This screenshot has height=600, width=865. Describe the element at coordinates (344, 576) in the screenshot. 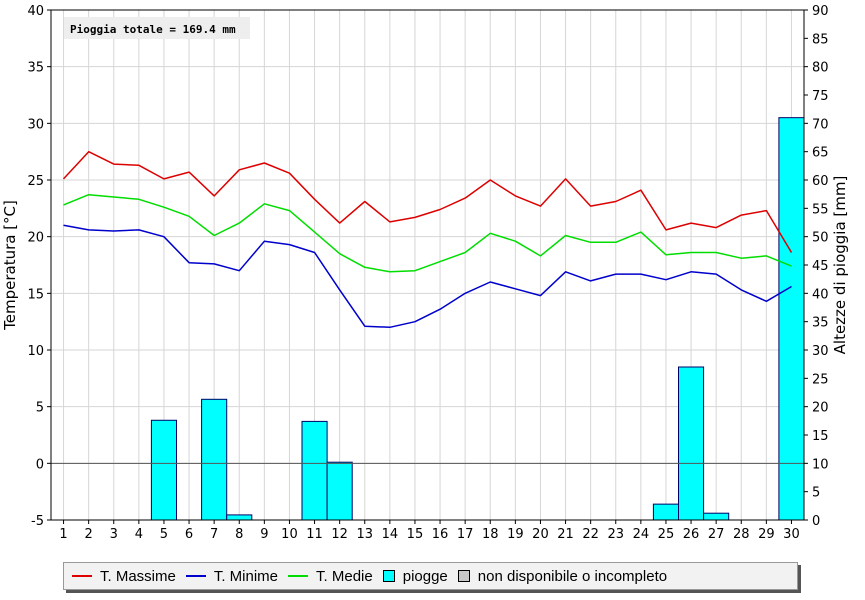

I see `legend-label: T. Medie` at that location.